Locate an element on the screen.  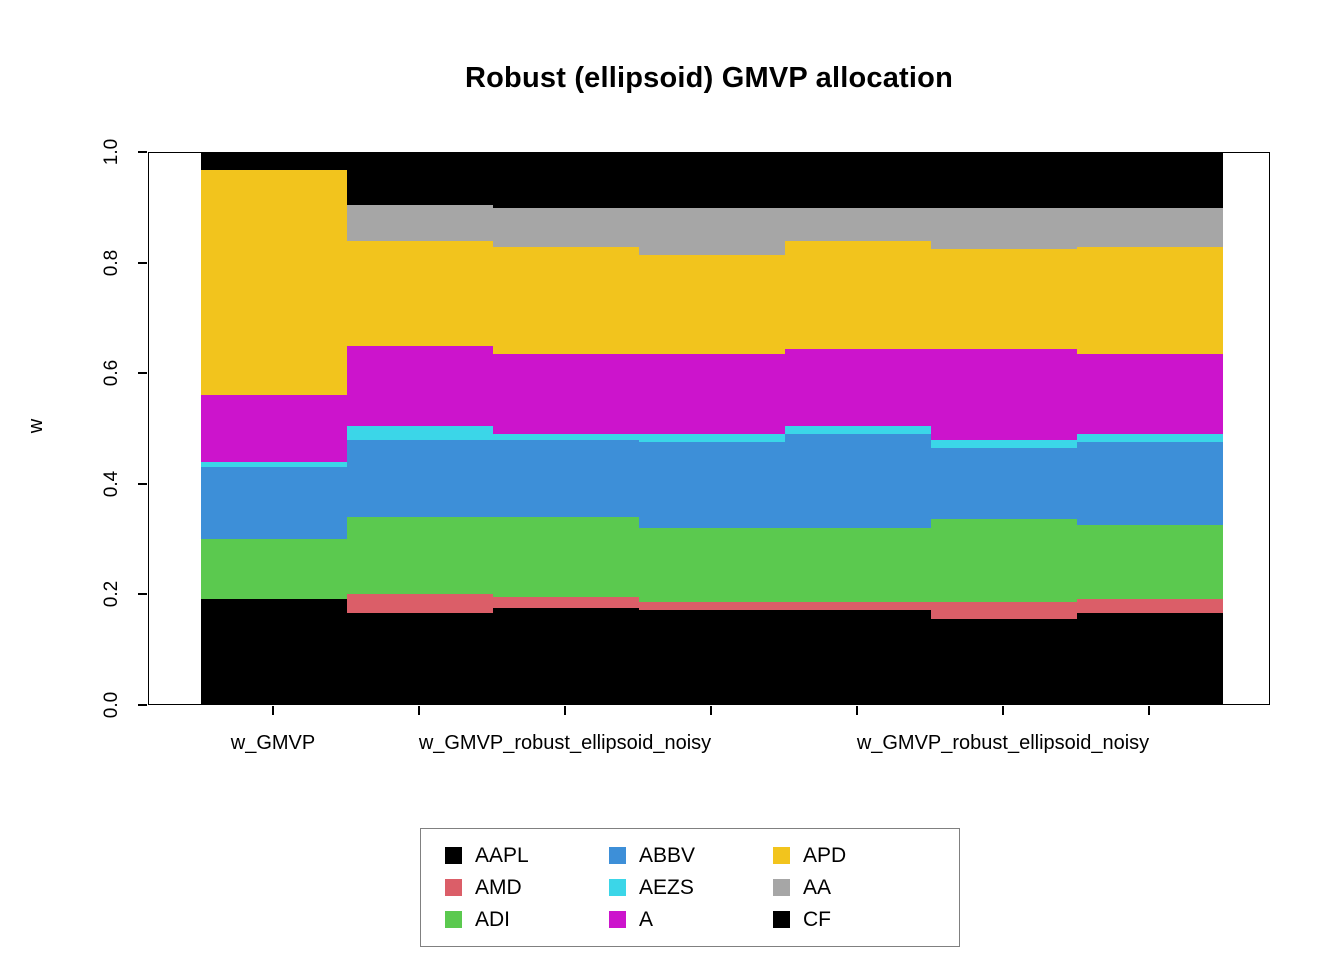
legend-item: AAPL is located at coordinates (515, 855).